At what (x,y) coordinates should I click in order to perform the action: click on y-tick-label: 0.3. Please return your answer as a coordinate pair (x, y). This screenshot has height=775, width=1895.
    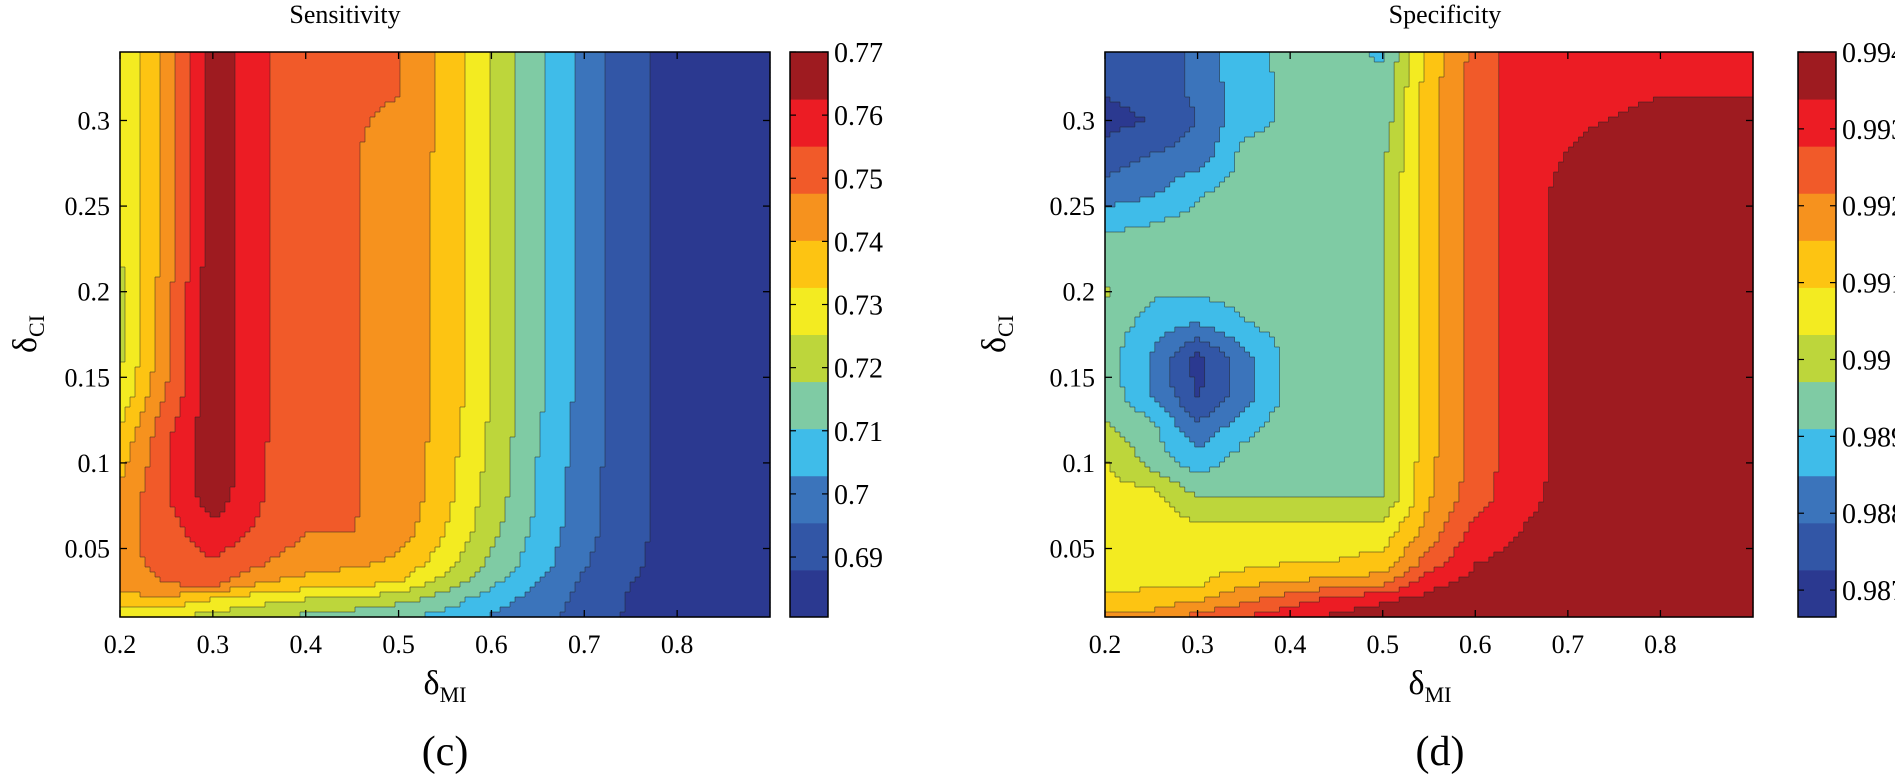
    Looking at the image, I should click on (94, 120).